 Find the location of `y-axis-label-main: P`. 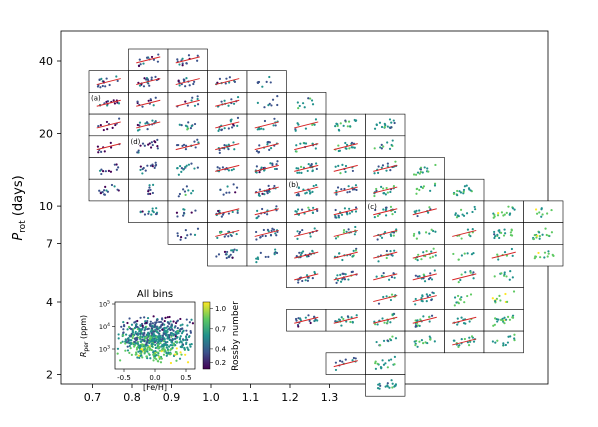

y-axis-label-main: P is located at coordinates (18, 237).